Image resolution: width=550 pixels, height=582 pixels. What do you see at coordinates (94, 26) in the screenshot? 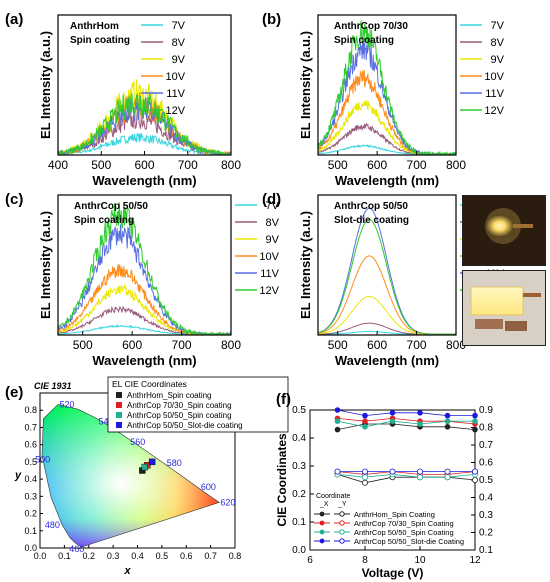
I see `panel-title: AnthrHom` at bounding box center [94, 26].